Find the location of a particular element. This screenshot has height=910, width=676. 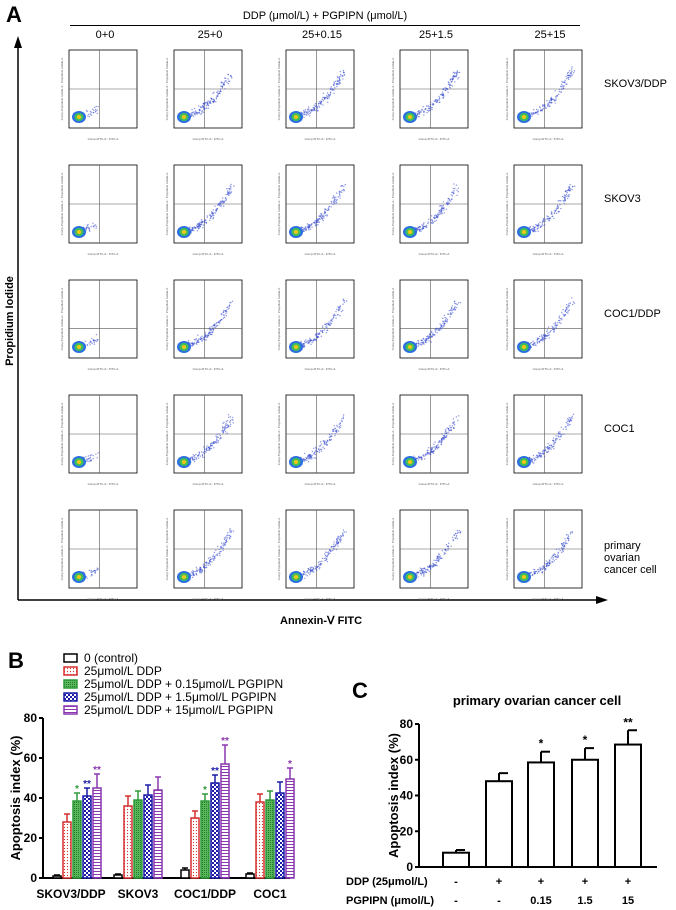

significance-mark: * is located at coordinates (585, 740).